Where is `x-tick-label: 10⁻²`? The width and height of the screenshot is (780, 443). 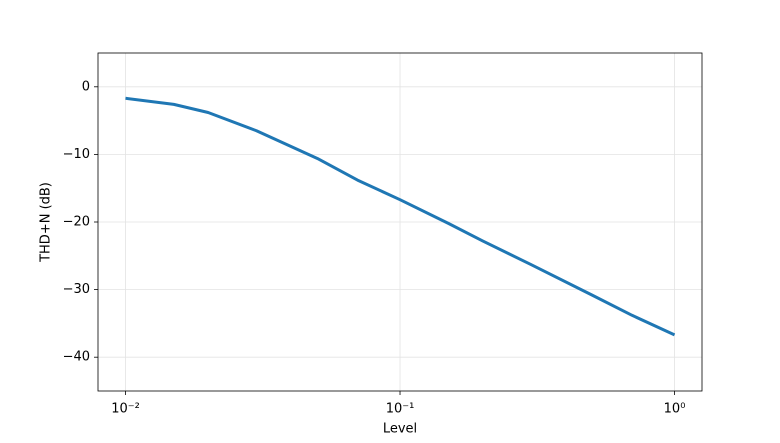
x-tick-label: 10⁻² is located at coordinates (125, 409).